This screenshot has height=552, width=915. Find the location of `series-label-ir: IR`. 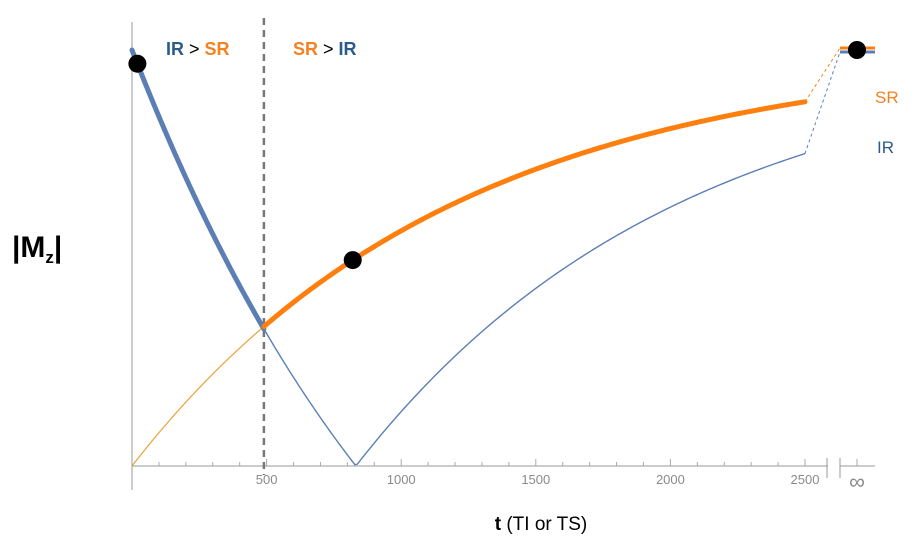

series-label-ir: IR is located at coordinates (885, 147).